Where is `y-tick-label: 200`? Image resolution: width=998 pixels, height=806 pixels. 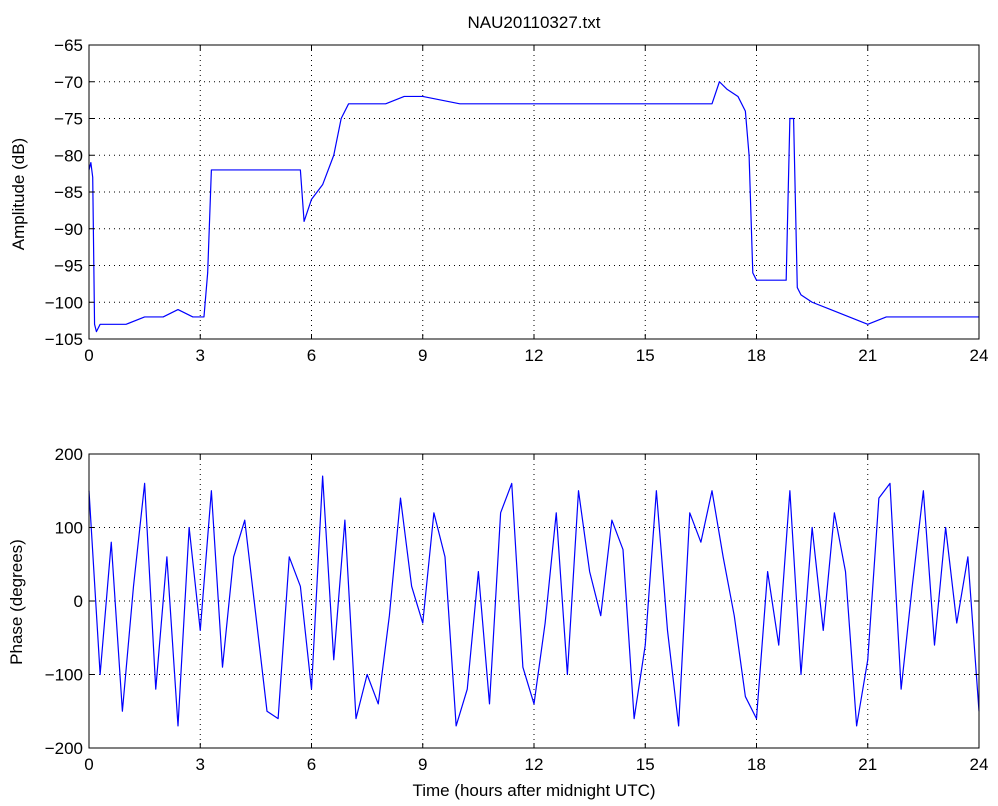
y-tick-label: 200 is located at coordinates (69, 454).